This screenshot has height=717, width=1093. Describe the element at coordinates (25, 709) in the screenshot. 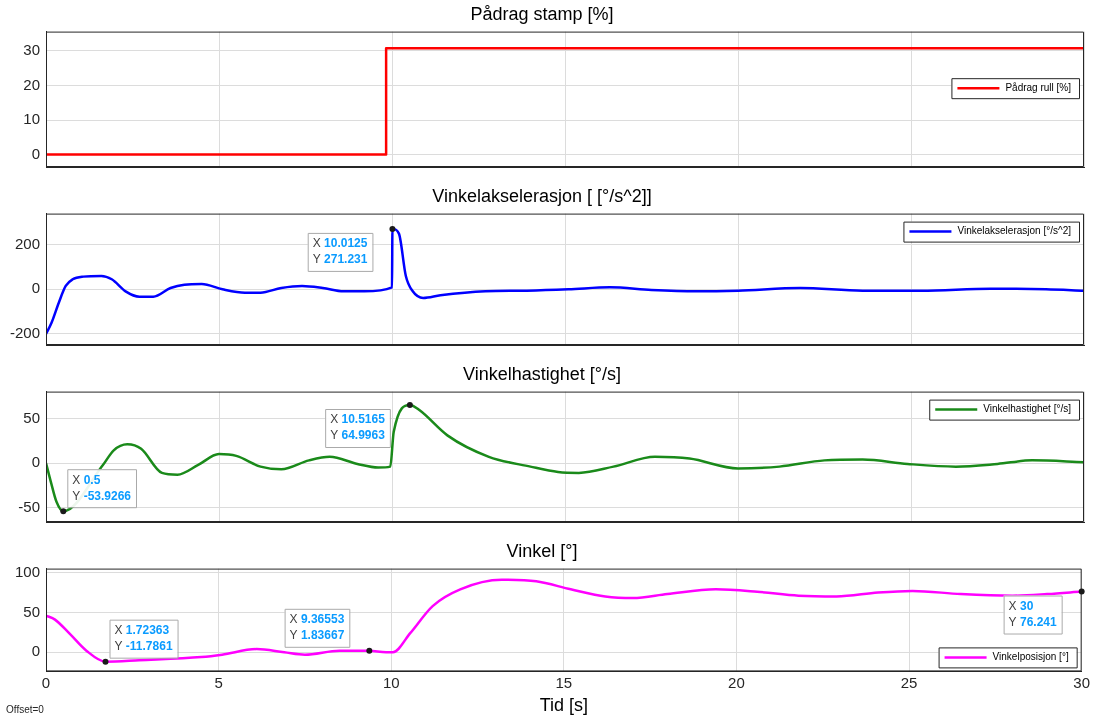

I see `text: Offset=0` at that location.